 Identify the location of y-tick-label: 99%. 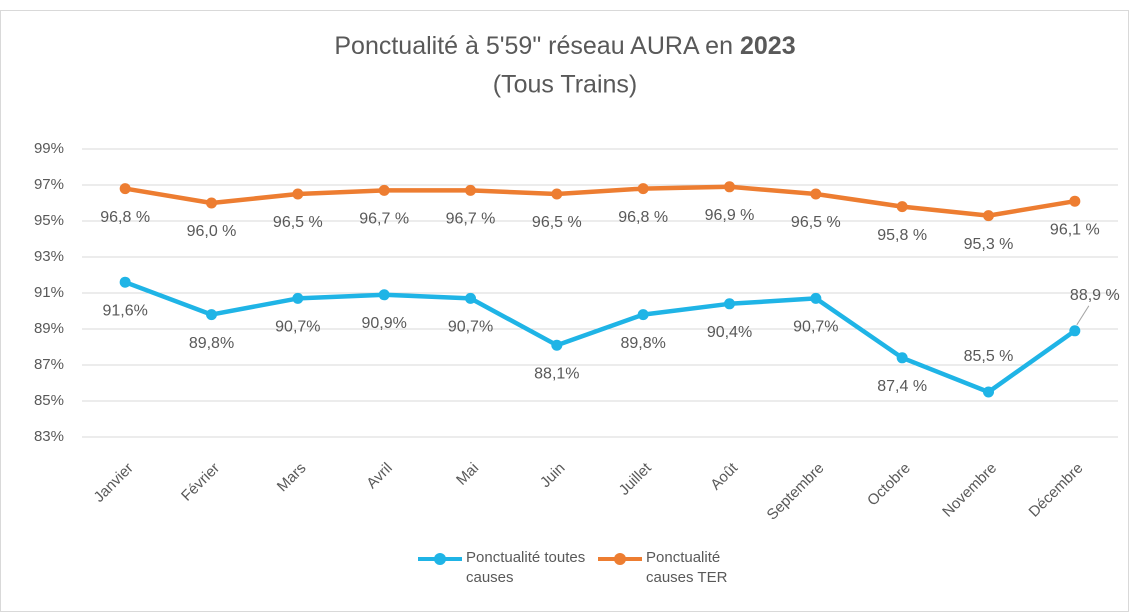
(49, 148).